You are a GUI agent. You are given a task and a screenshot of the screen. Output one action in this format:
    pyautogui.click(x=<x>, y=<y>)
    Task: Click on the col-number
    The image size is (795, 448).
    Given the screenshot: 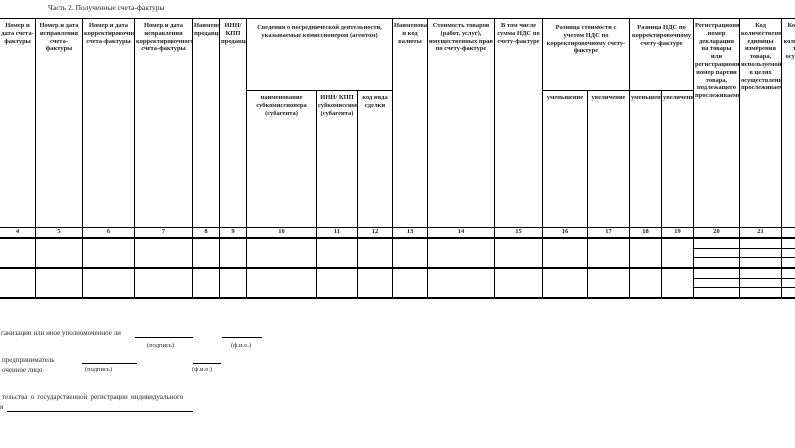 What is the action you would take?
    pyautogui.click(x=788, y=232)
    